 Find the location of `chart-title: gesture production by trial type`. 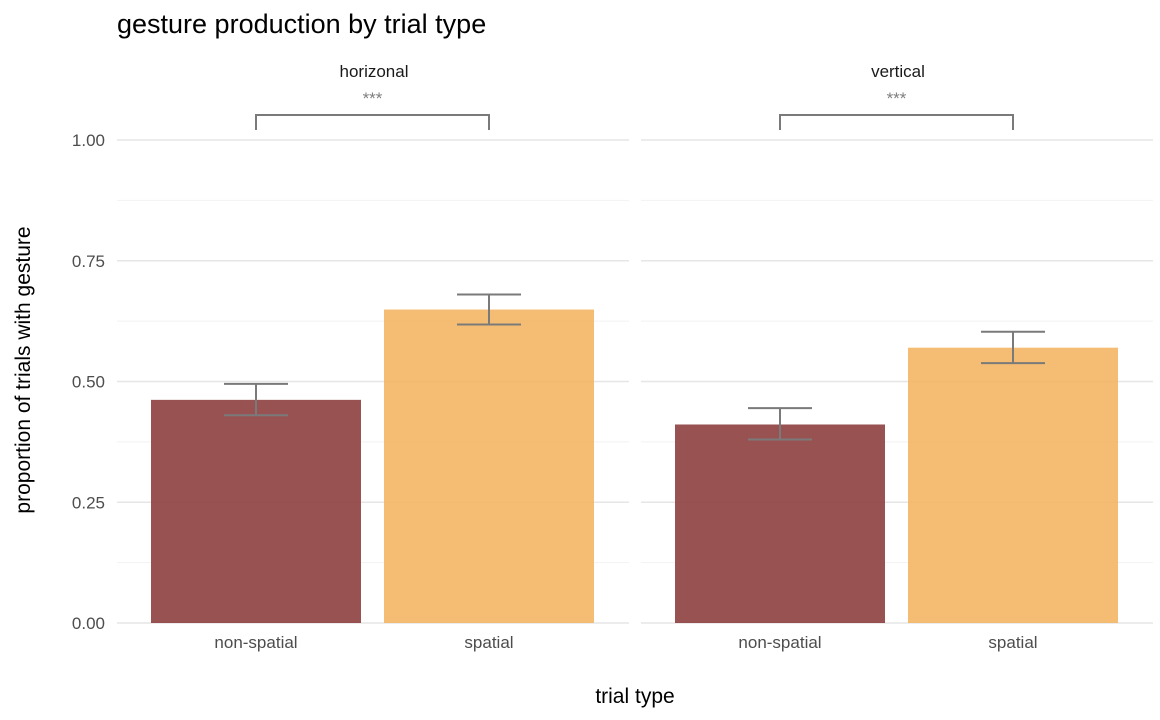

chart-title: gesture production by trial type is located at coordinates (301, 24).